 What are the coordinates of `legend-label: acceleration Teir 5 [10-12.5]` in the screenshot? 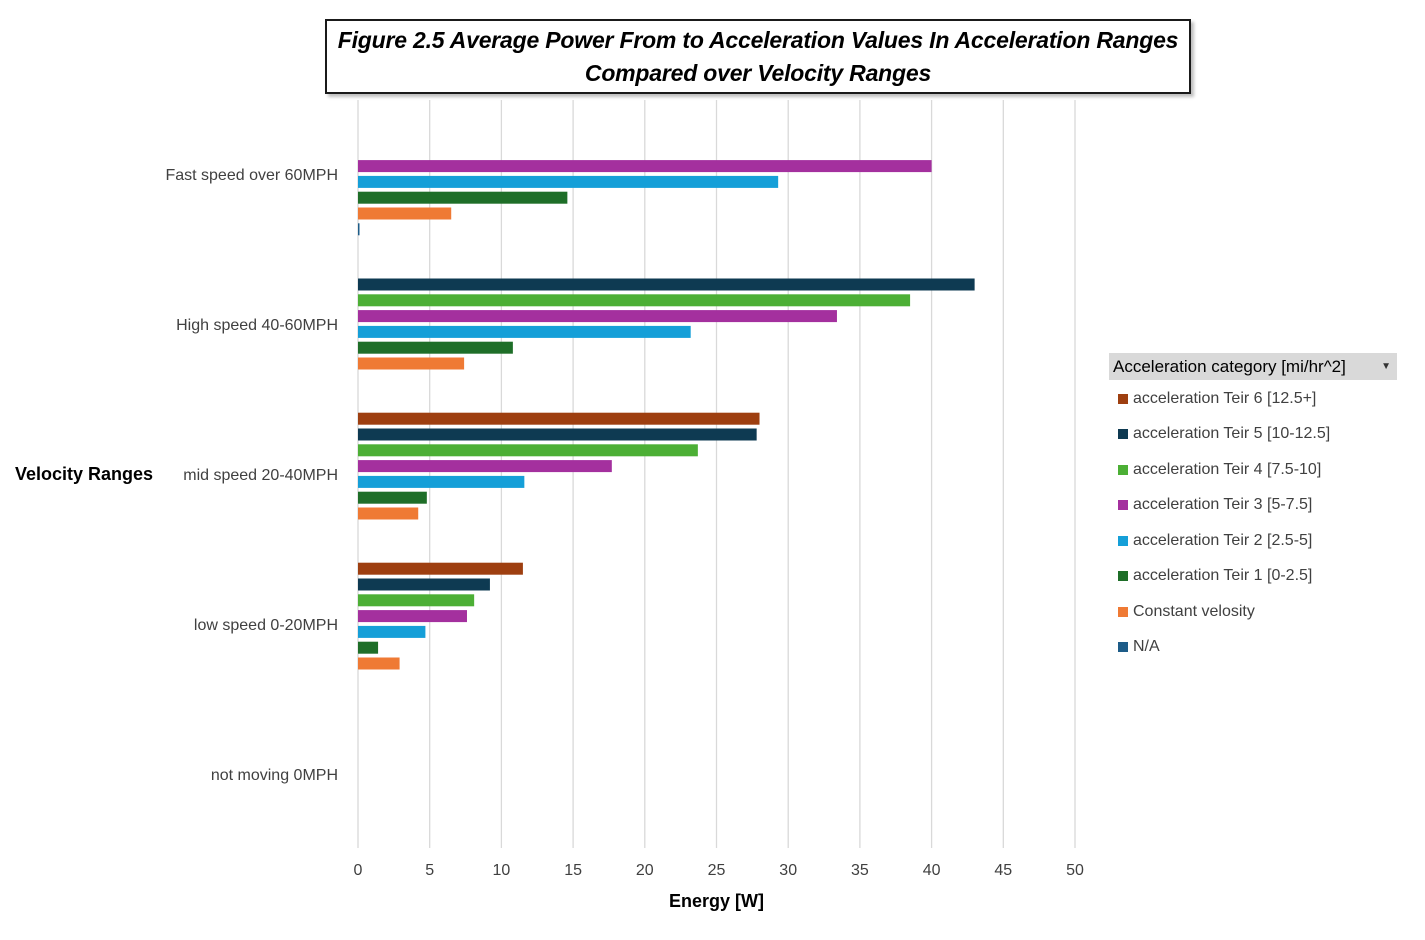 It's located at (1232, 434).